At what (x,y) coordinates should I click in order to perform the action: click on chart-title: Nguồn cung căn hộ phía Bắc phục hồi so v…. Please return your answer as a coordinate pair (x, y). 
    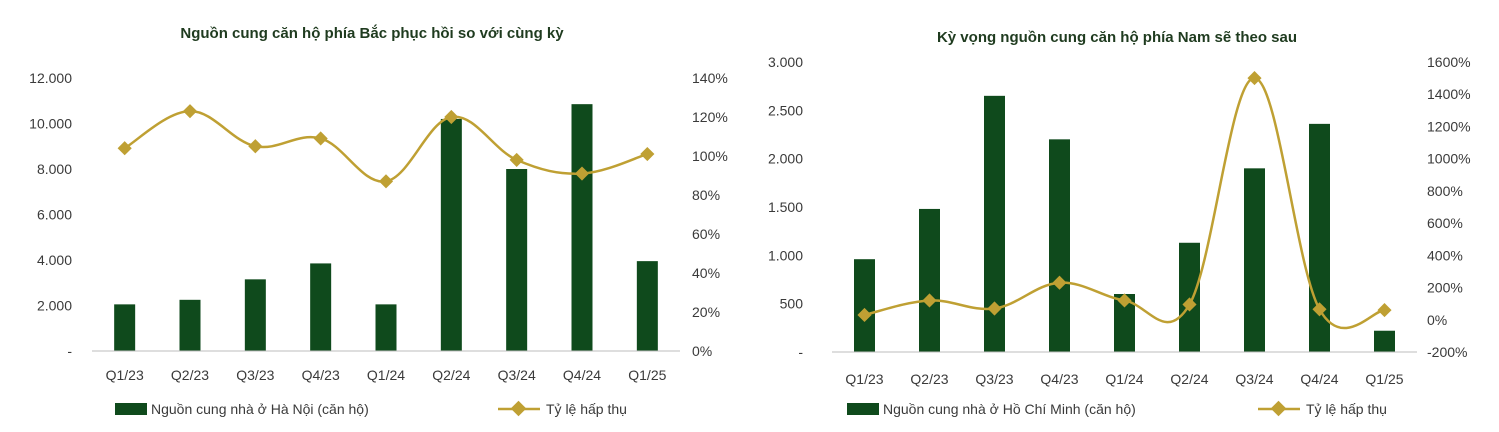
    Looking at the image, I should click on (372, 33).